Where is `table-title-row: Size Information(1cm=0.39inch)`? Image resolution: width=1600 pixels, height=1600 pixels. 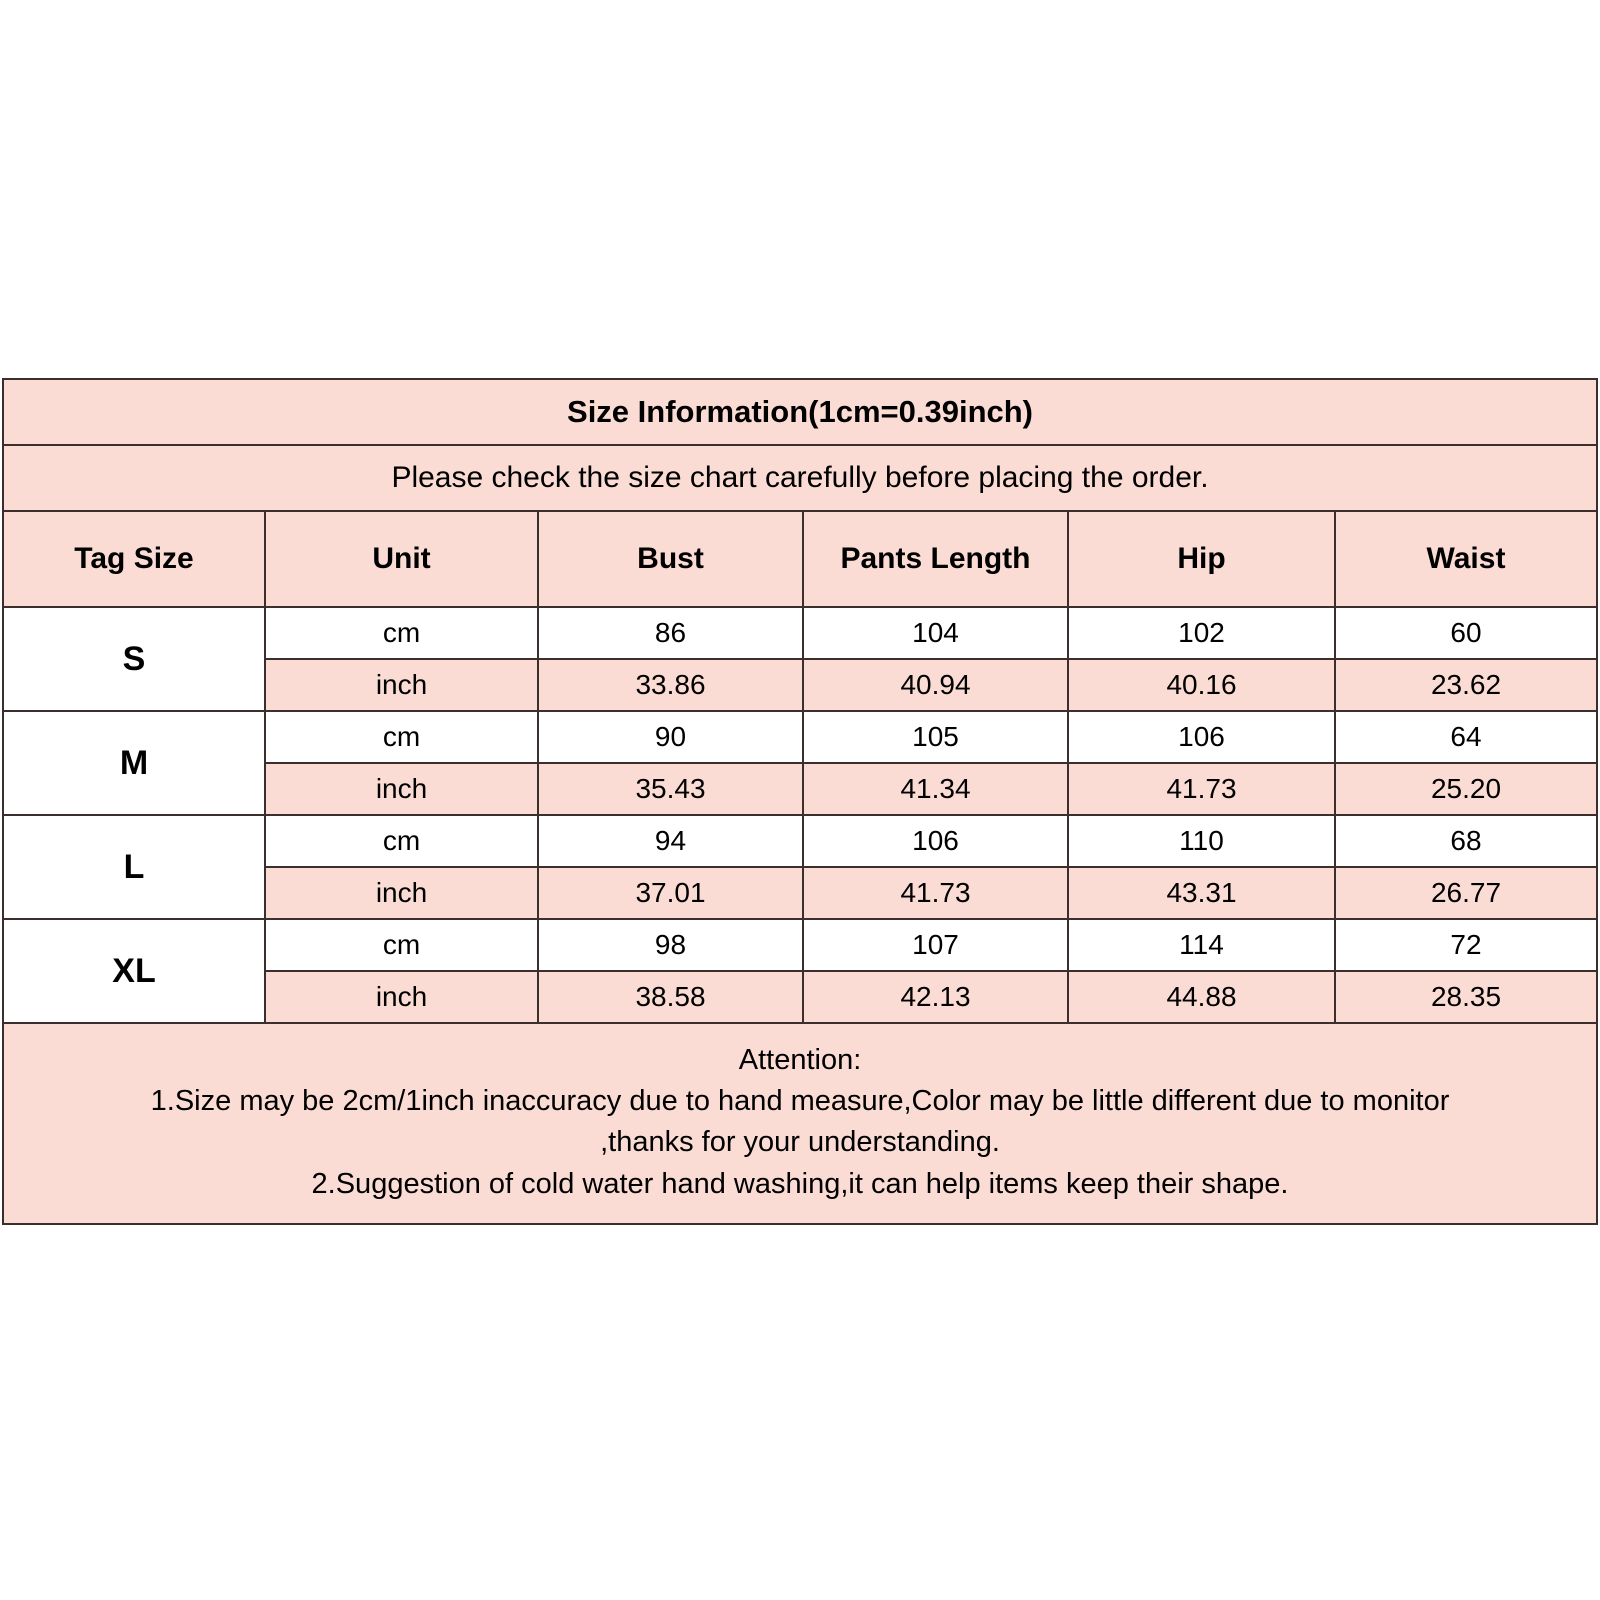
table-title-row: Size Information(1cm=0.39inch) is located at coordinates (800, 412).